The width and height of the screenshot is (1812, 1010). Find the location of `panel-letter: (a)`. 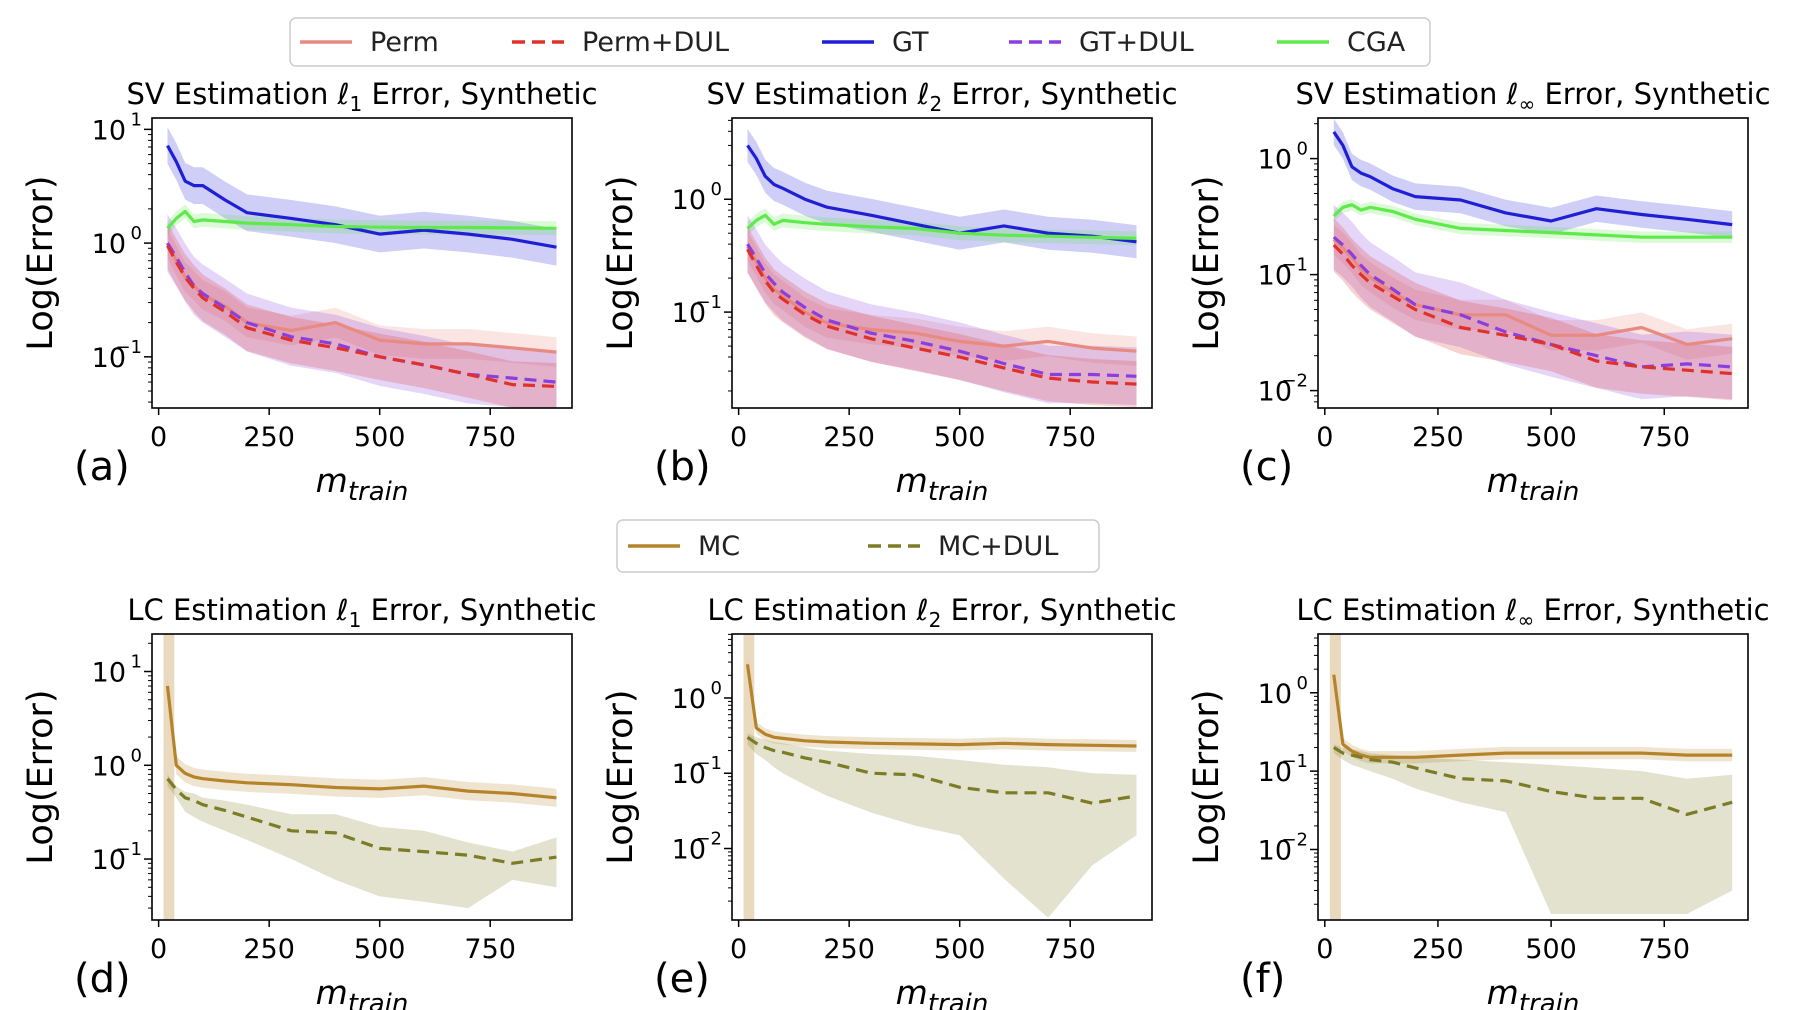

panel-letter: (a) is located at coordinates (102, 467).